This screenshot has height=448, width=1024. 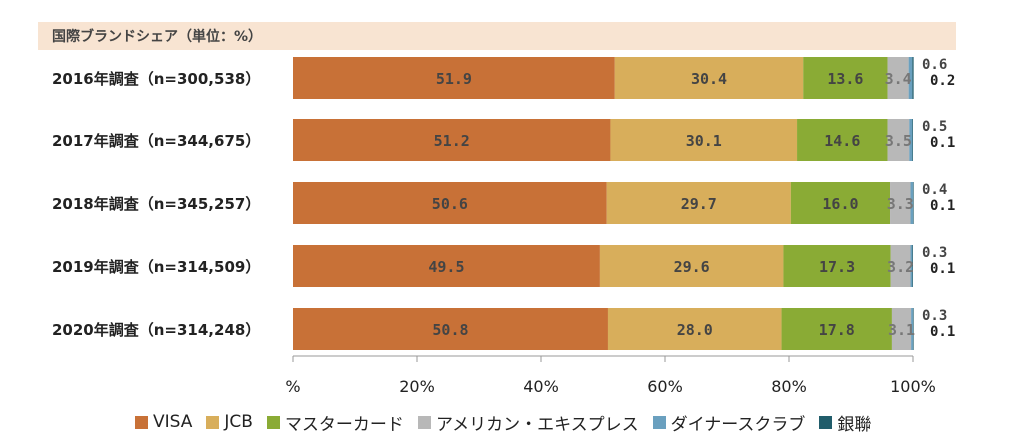 What do you see at coordinates (497, 36) in the screenshot?
I see `chart-header-band` at bounding box center [497, 36].